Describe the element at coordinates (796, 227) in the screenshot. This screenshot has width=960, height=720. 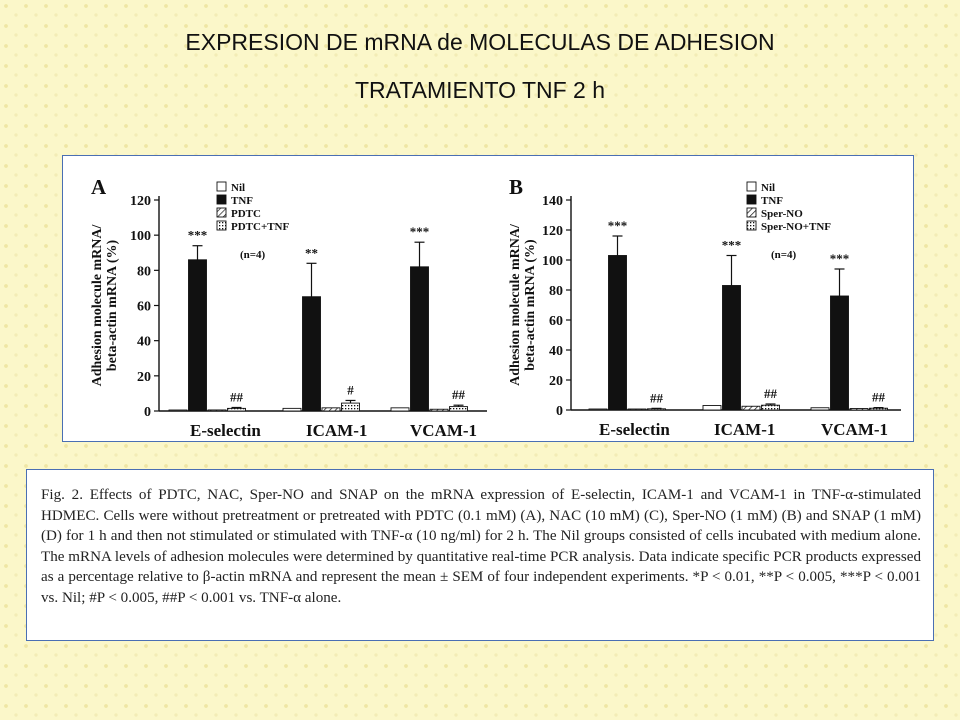
I see `legend-label: Sper-NO+TNF` at that location.